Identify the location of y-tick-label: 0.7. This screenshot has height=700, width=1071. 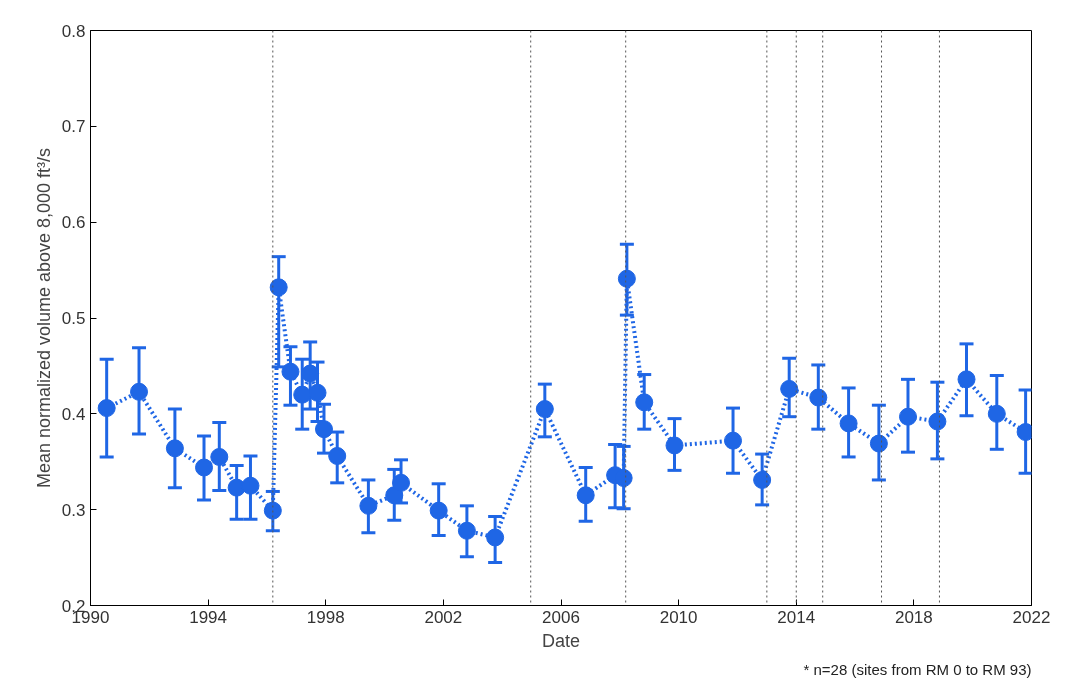
(73, 127).